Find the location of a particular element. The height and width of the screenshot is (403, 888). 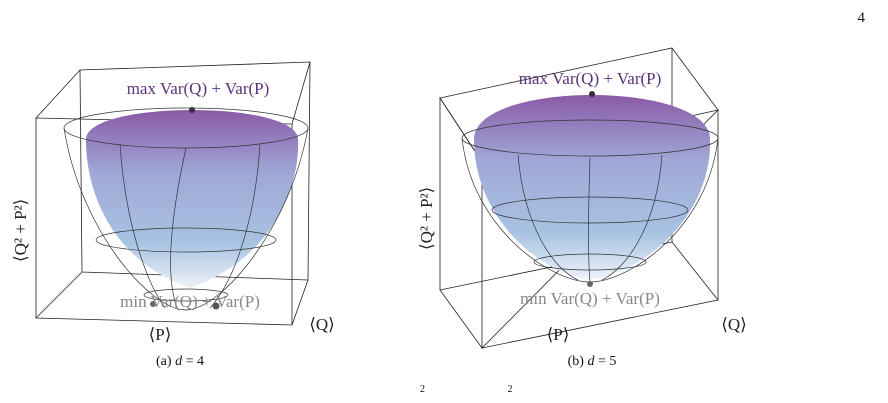

min-point-b is located at coordinates (590, 284).